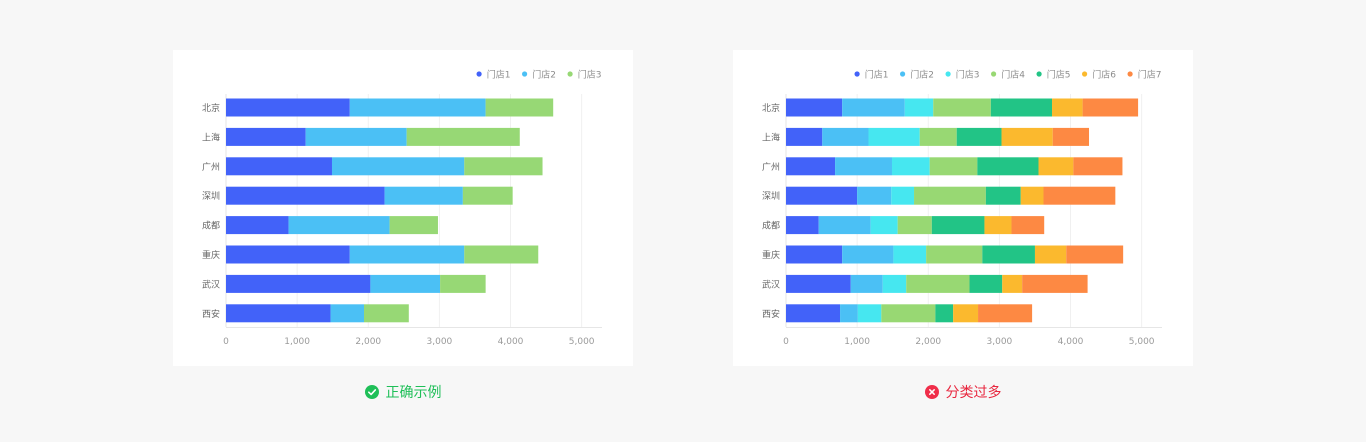 The image size is (1366, 442). Describe the element at coordinates (1059, 74) in the screenshot. I see `legend-label: 门店5` at that location.